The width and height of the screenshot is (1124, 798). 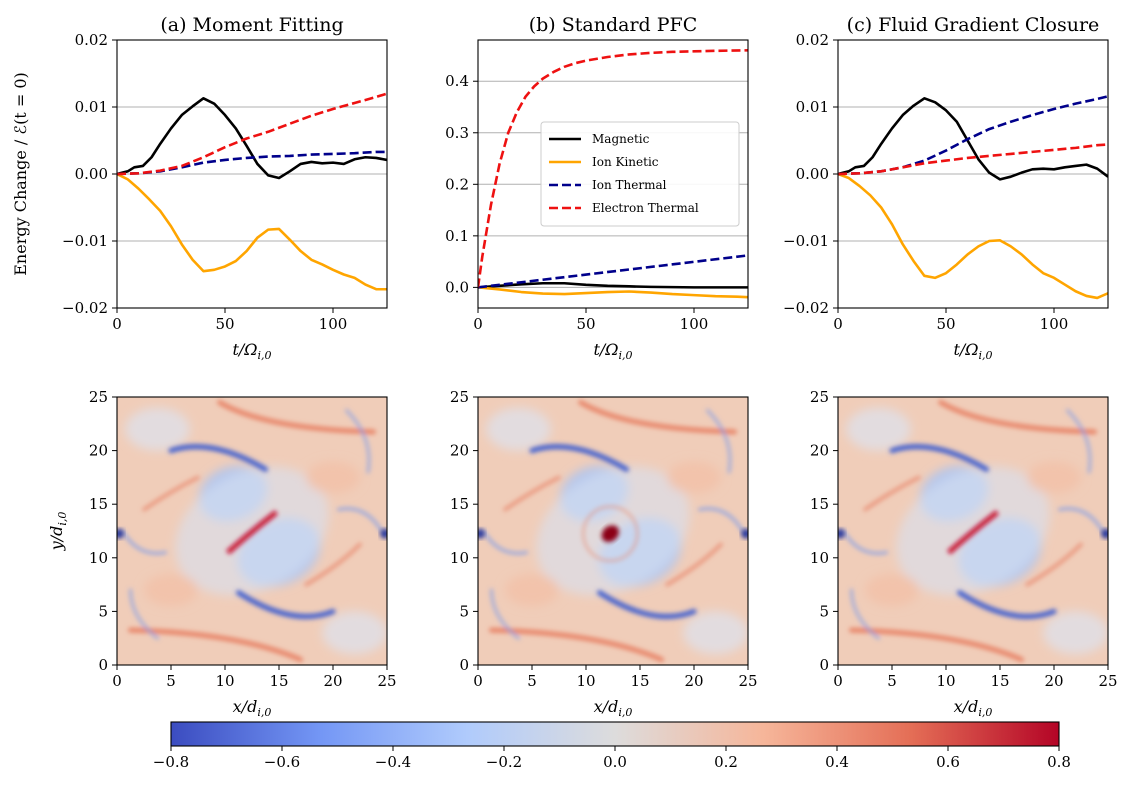 What do you see at coordinates (91, 174) in the screenshot?
I see `y-tick-label: 0.00` at bounding box center [91, 174].